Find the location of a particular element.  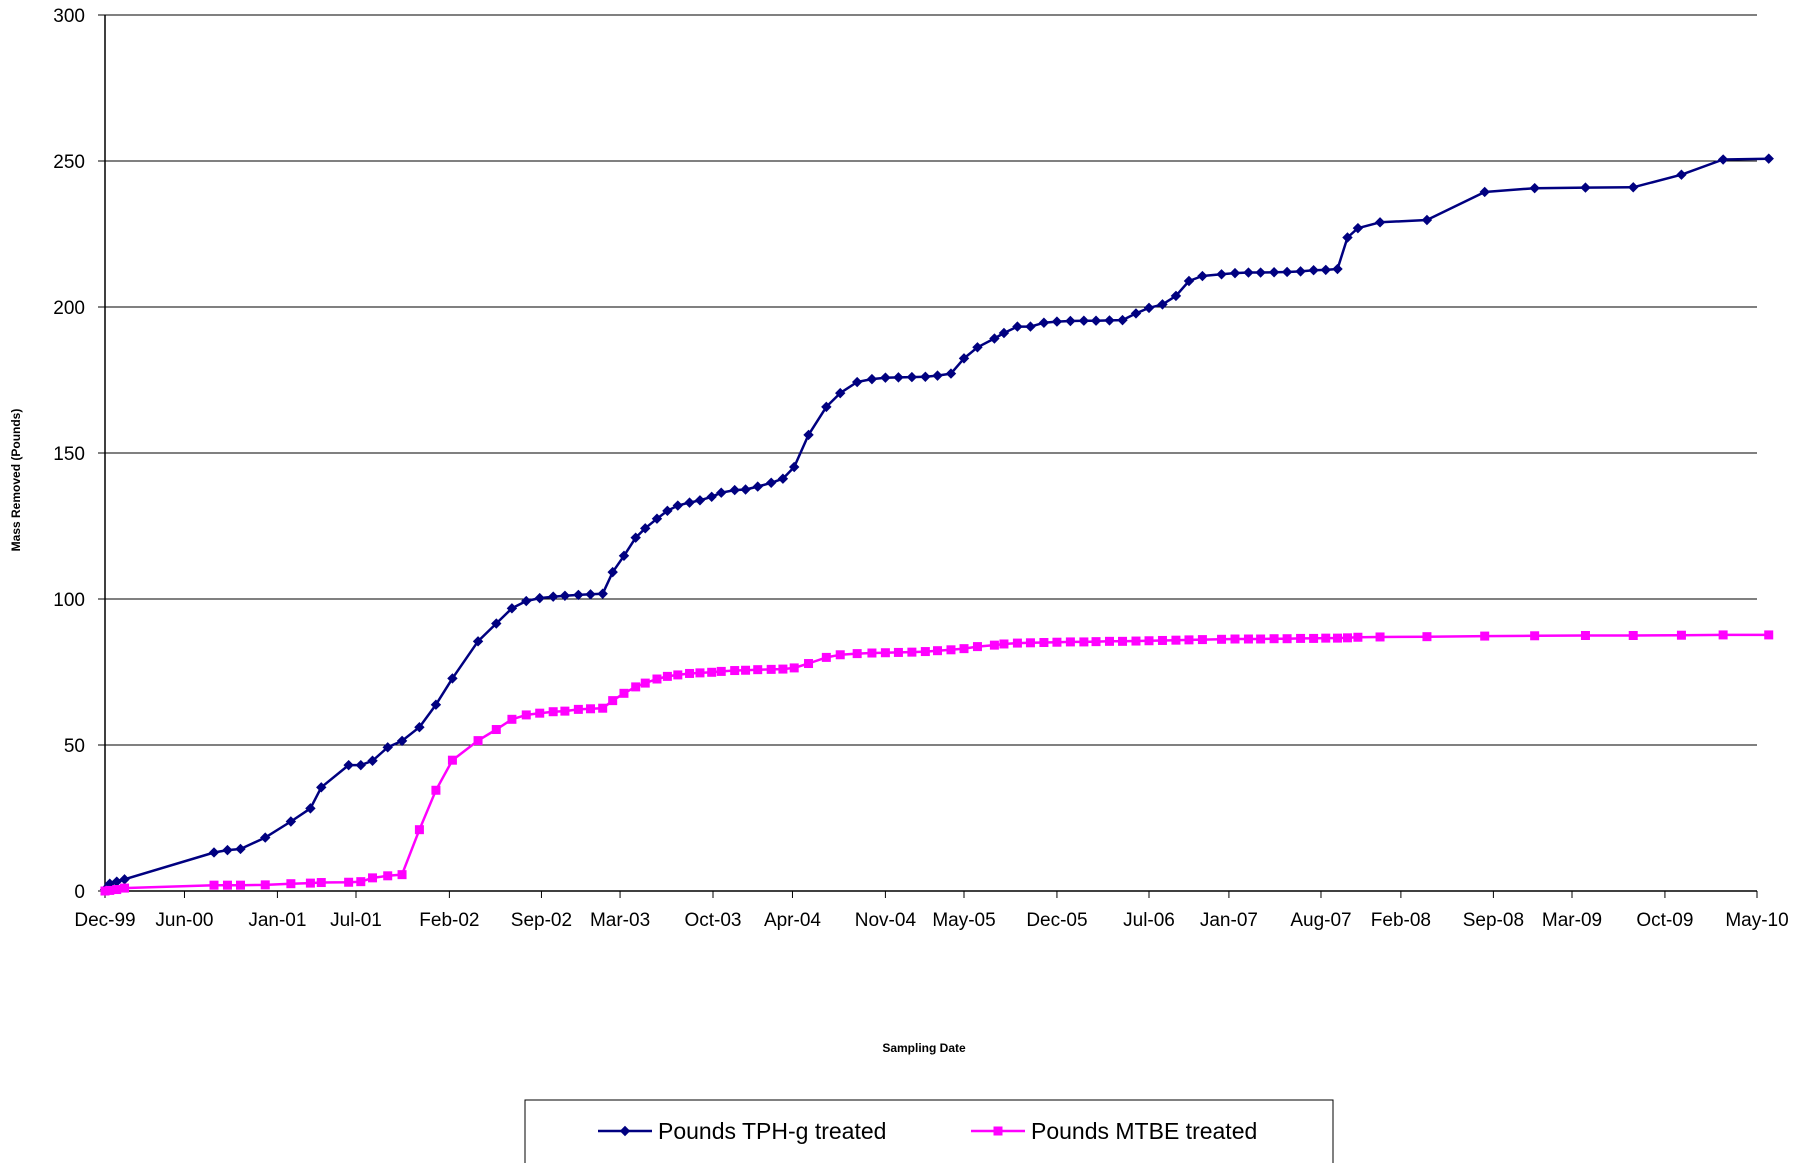

x-tick-label: Dec-05 is located at coordinates (1056, 920).